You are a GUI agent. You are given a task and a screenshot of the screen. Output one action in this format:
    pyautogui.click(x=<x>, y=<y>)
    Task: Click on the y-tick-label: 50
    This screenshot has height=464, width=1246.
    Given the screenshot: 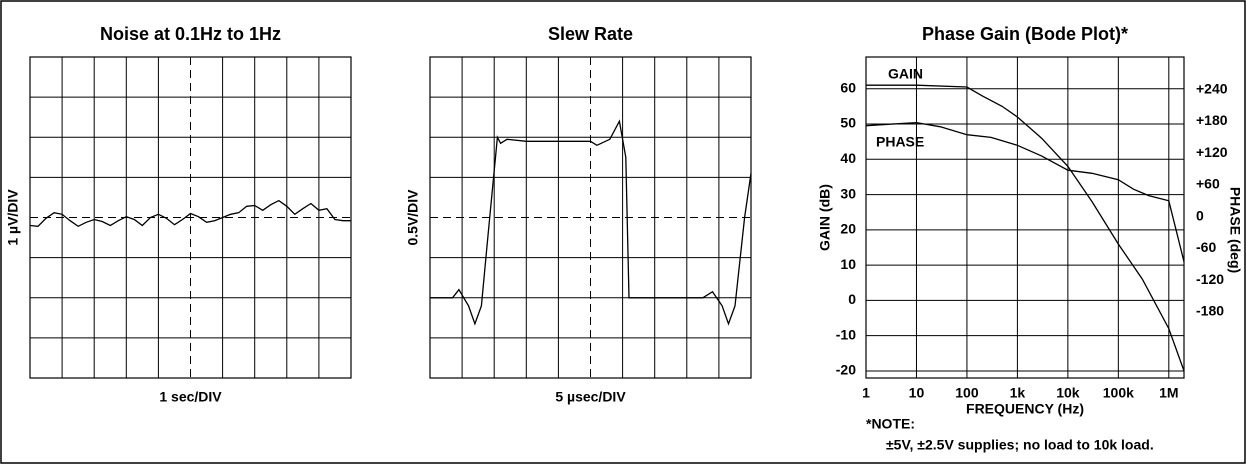 What is the action you would take?
    pyautogui.click(x=848, y=123)
    